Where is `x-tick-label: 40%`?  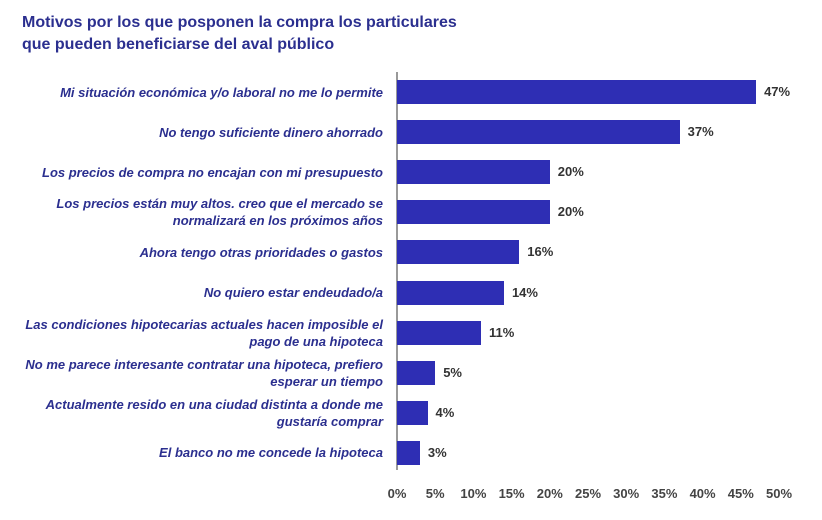 x-tick-label: 40% is located at coordinates (702, 493).